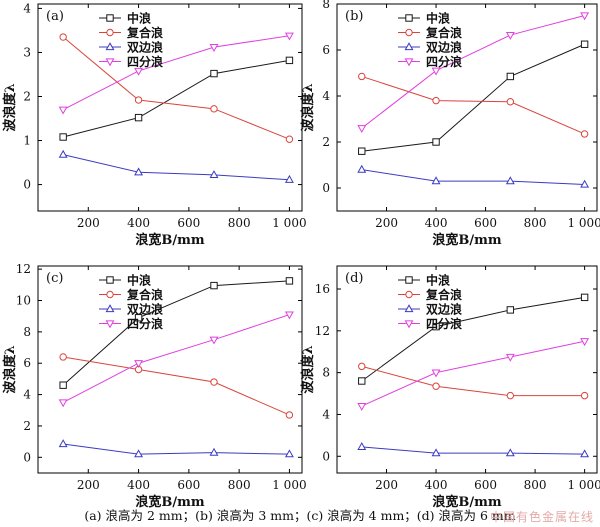 This screenshot has height=527, width=600. What do you see at coordinates (386, 485) in the screenshot?
I see `x-tick-label: 200` at bounding box center [386, 485].